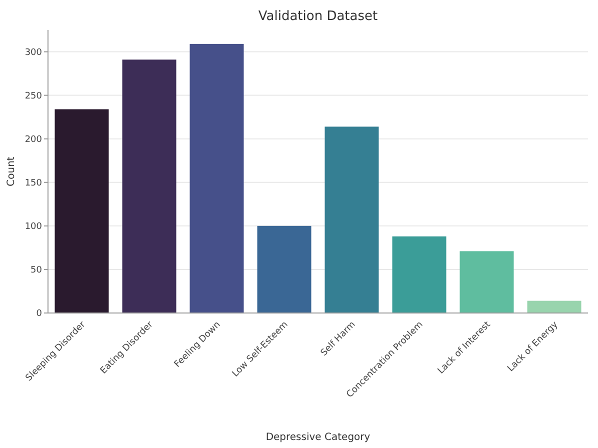 This screenshot has height=448, width=598. What do you see at coordinates (33, 96) in the screenshot?
I see `y-tick-label: 250` at bounding box center [33, 96].